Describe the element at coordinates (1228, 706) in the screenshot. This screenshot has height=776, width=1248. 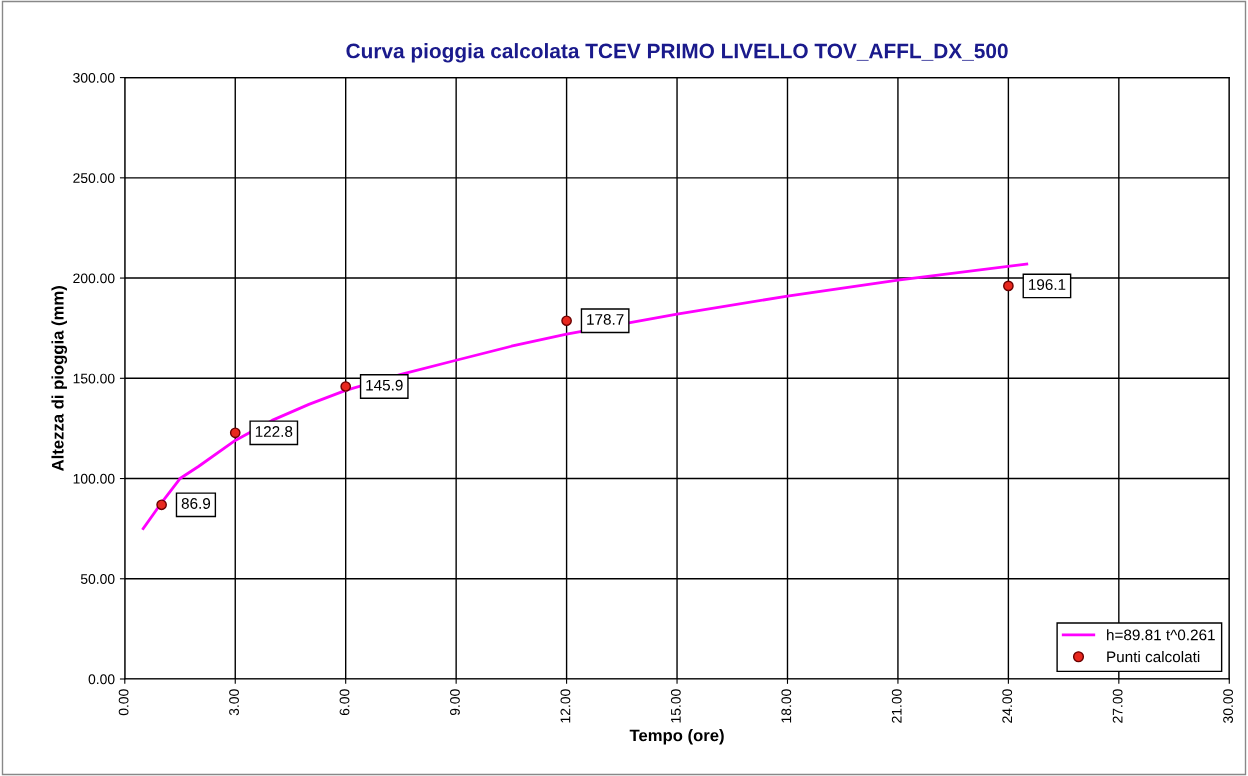
I see `x-tick-label: 30.00` at that location.